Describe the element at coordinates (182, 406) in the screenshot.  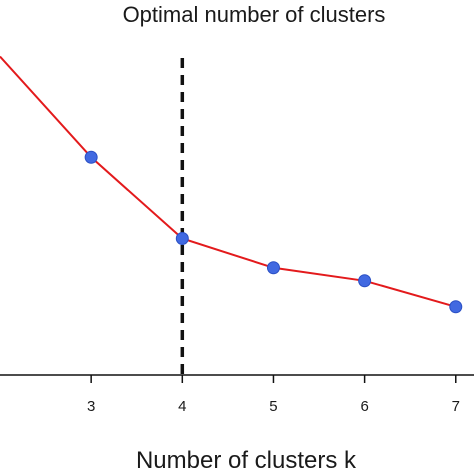
I see `x-tick-label: 4` at that location.